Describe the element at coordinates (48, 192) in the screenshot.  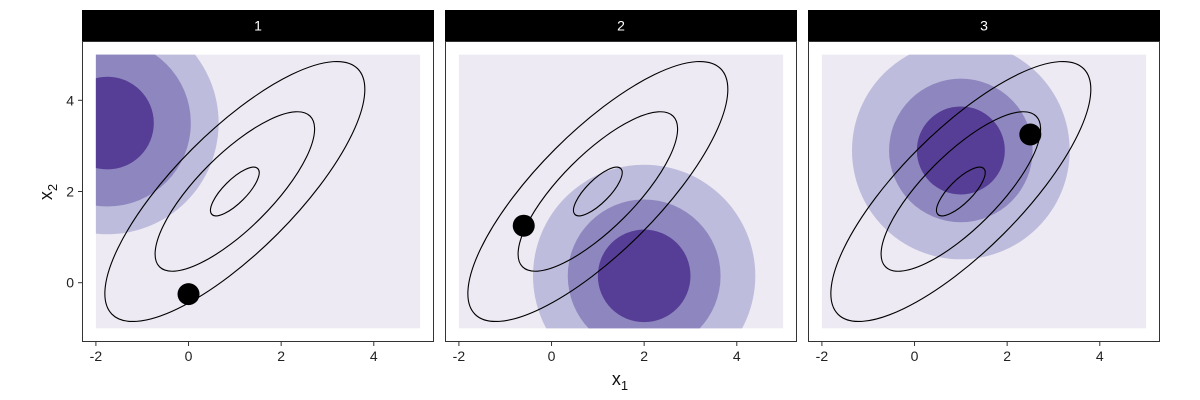
I see `y-axis-title: x2` at that location.